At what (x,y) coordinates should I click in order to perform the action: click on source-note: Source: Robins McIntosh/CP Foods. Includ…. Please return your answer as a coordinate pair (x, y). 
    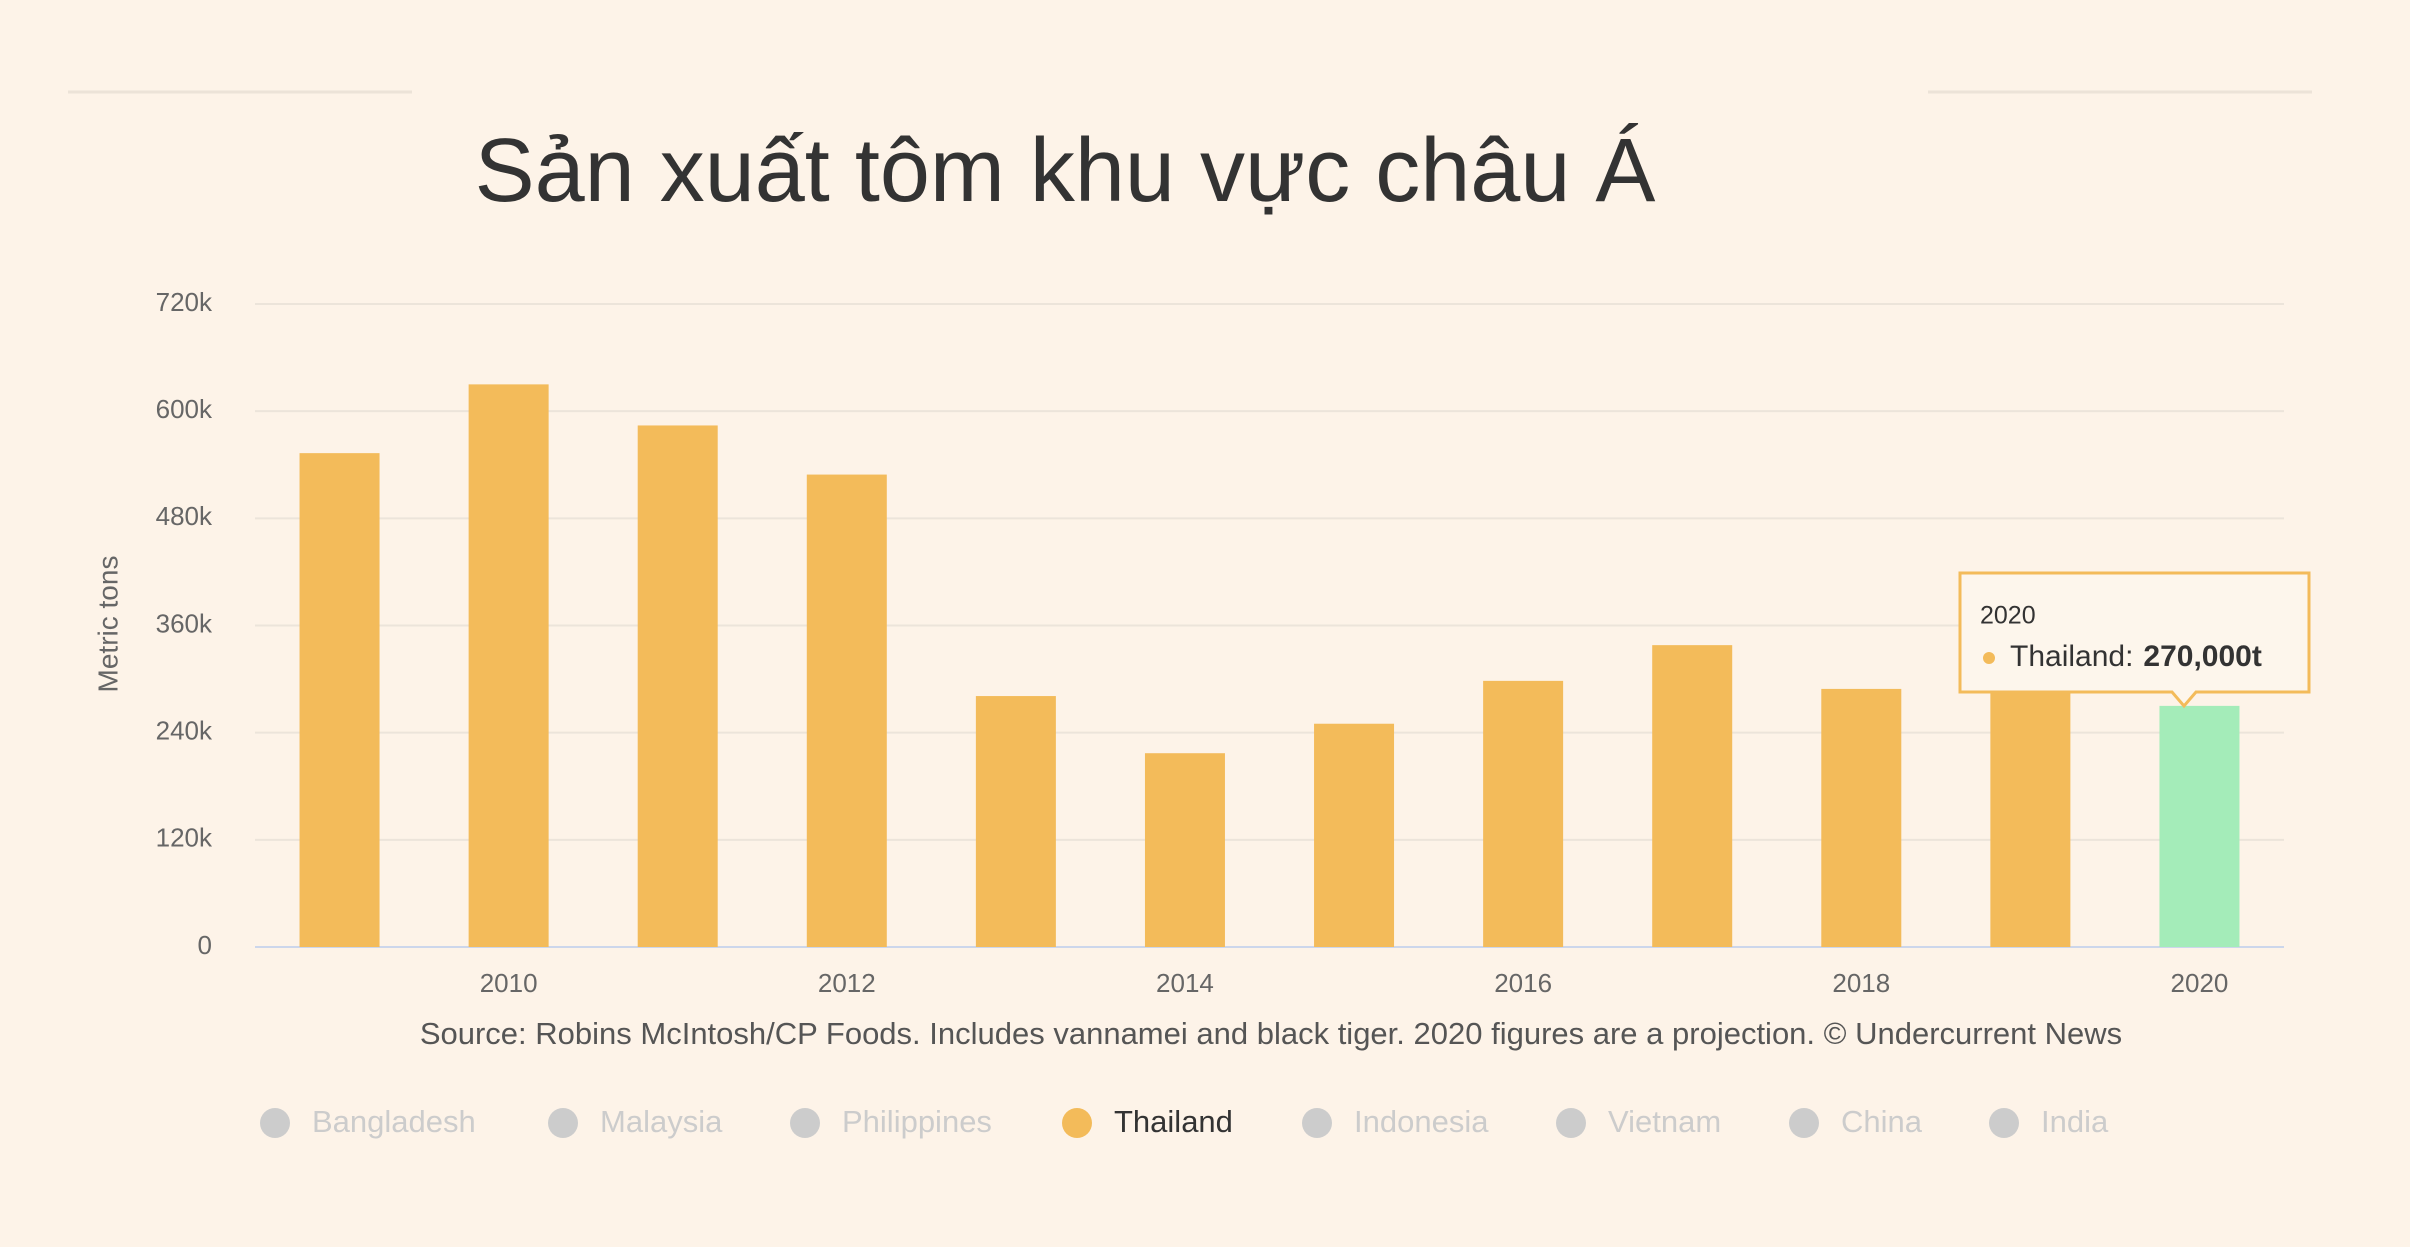
    Looking at the image, I should click on (1271, 1033).